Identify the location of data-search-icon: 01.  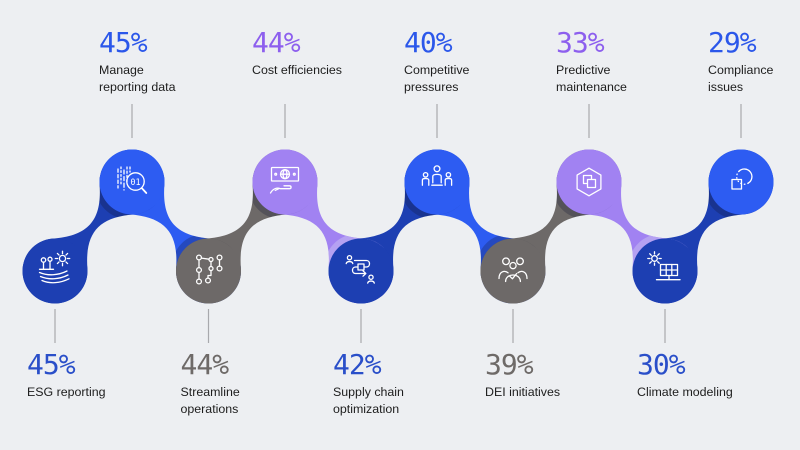
(132, 180).